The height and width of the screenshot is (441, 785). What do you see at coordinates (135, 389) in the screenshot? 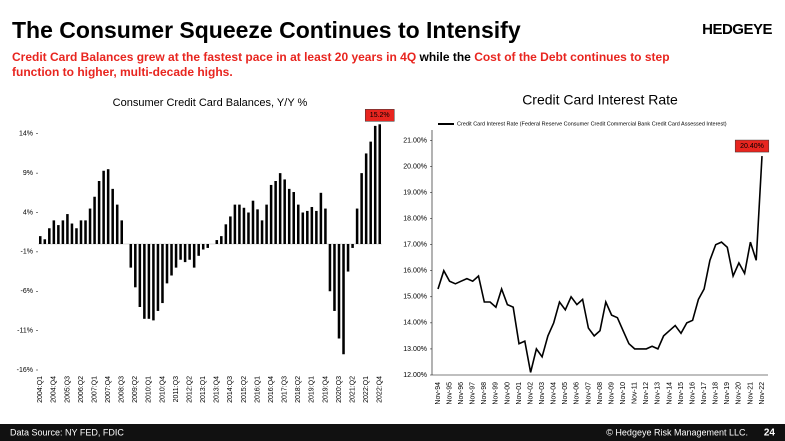
I see `x-tick-label: 2009:Q2` at bounding box center [135, 389].